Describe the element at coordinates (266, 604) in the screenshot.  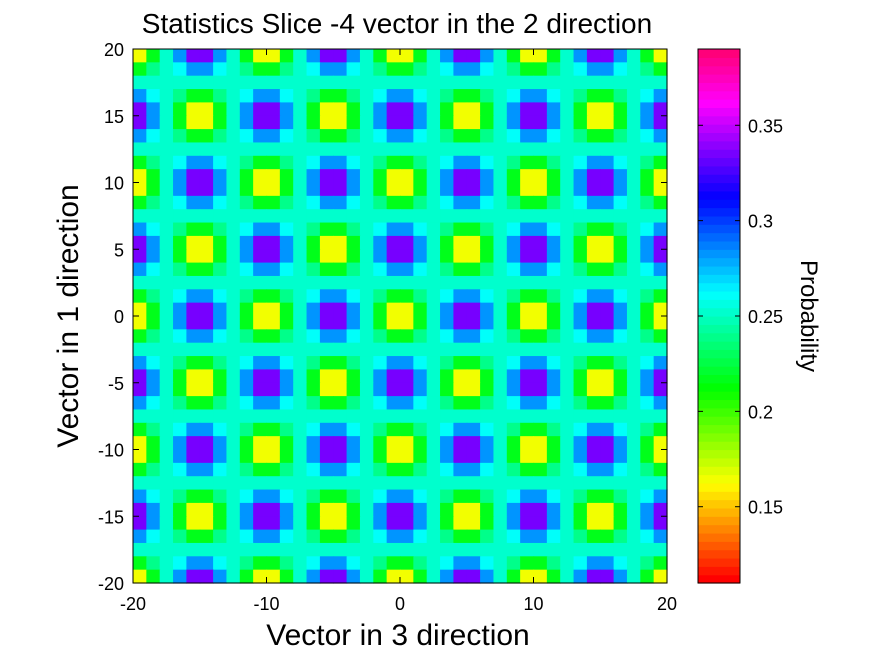
I see `x-tick-label: -10` at that location.